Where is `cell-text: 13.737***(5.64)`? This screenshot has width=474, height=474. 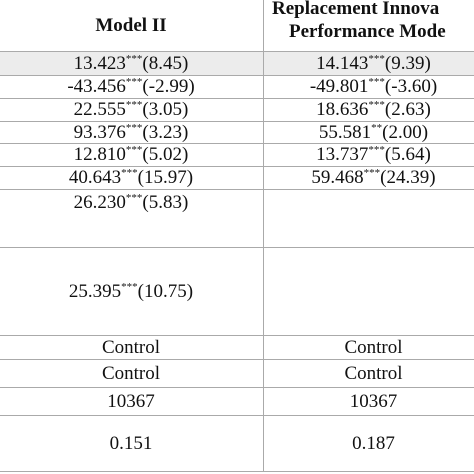 cell-text: 13.737***(5.64) is located at coordinates (373, 155).